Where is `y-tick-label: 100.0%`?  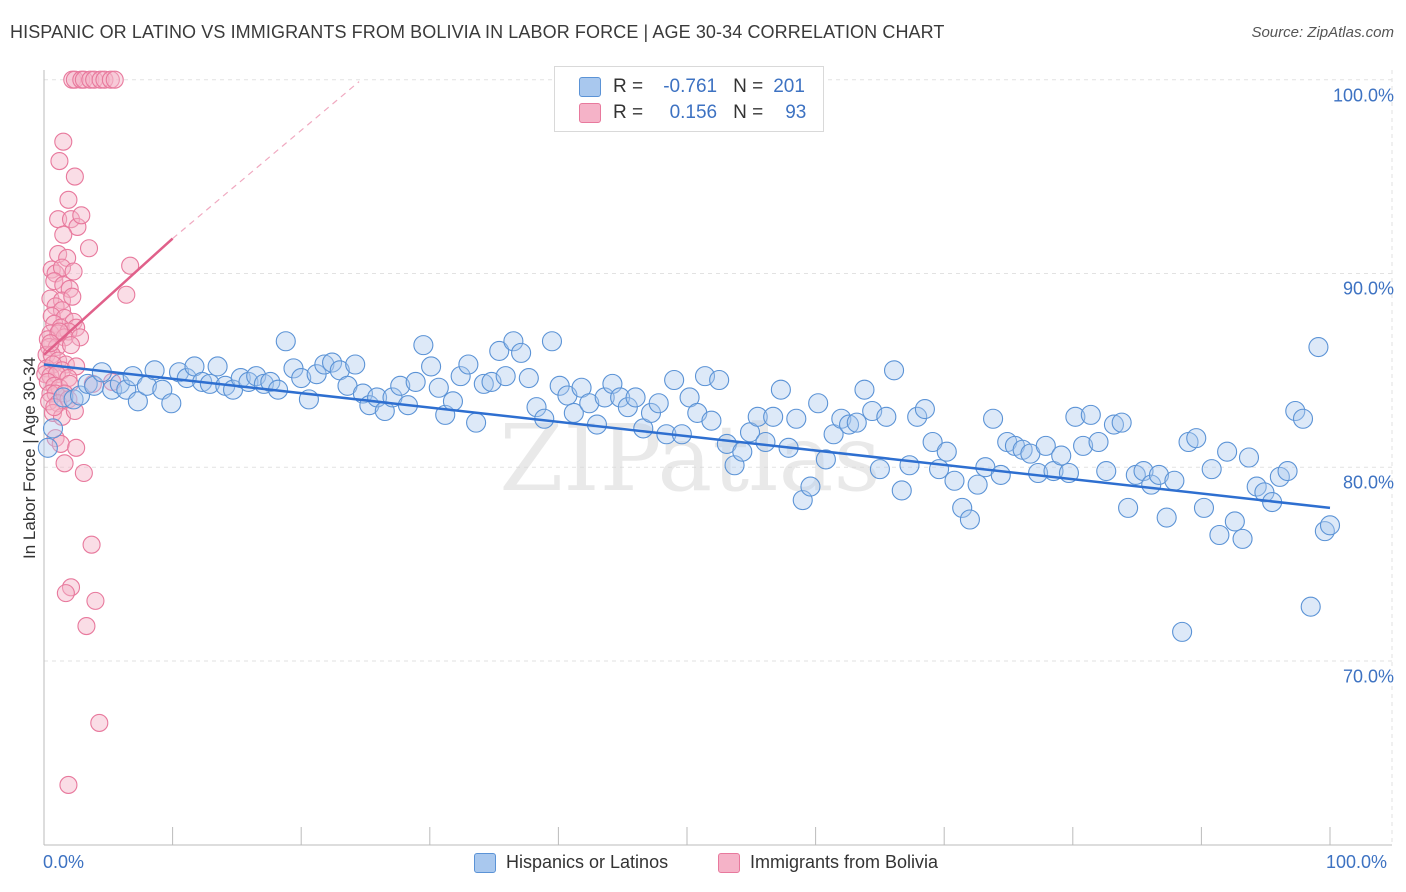
y-tick-label: 100.0% is located at coordinates (1363, 95).